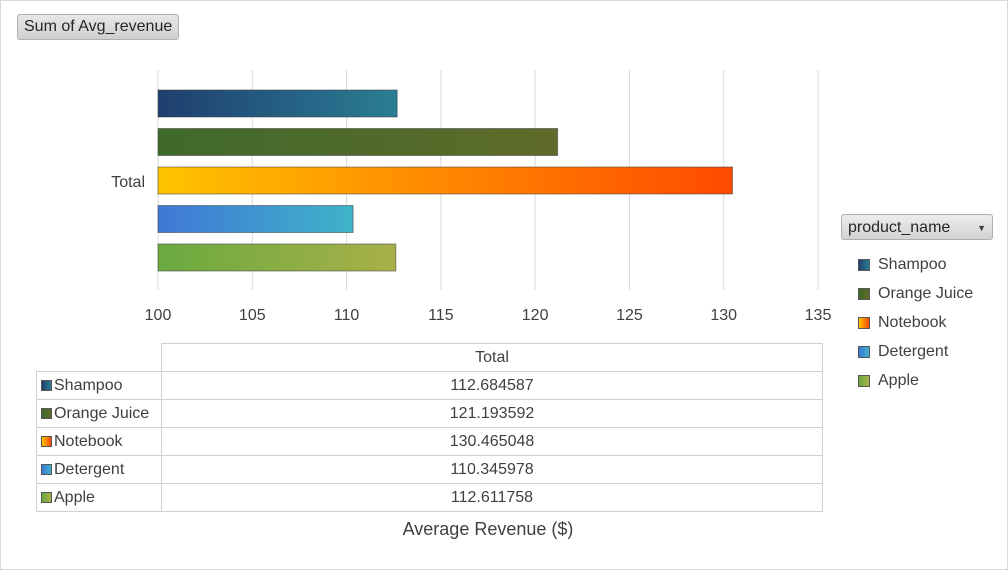 The image size is (1008, 570). Describe the element at coordinates (102, 413) in the screenshot. I see `row-label-text: Orange Juice` at that location.